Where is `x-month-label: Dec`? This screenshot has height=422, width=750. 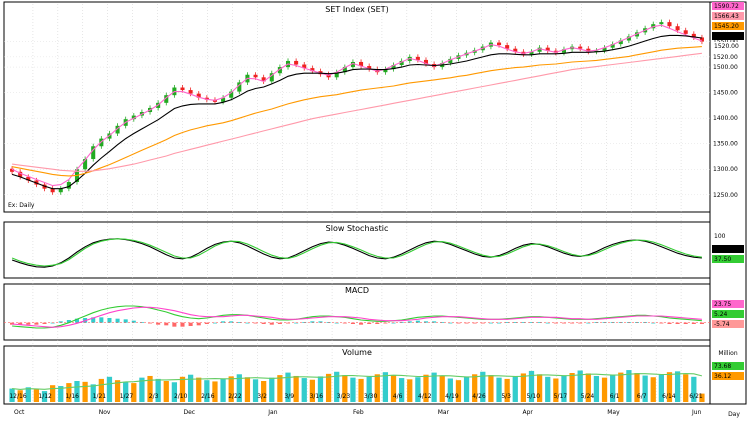
x-month-label: Dec is located at coordinates (190, 412).